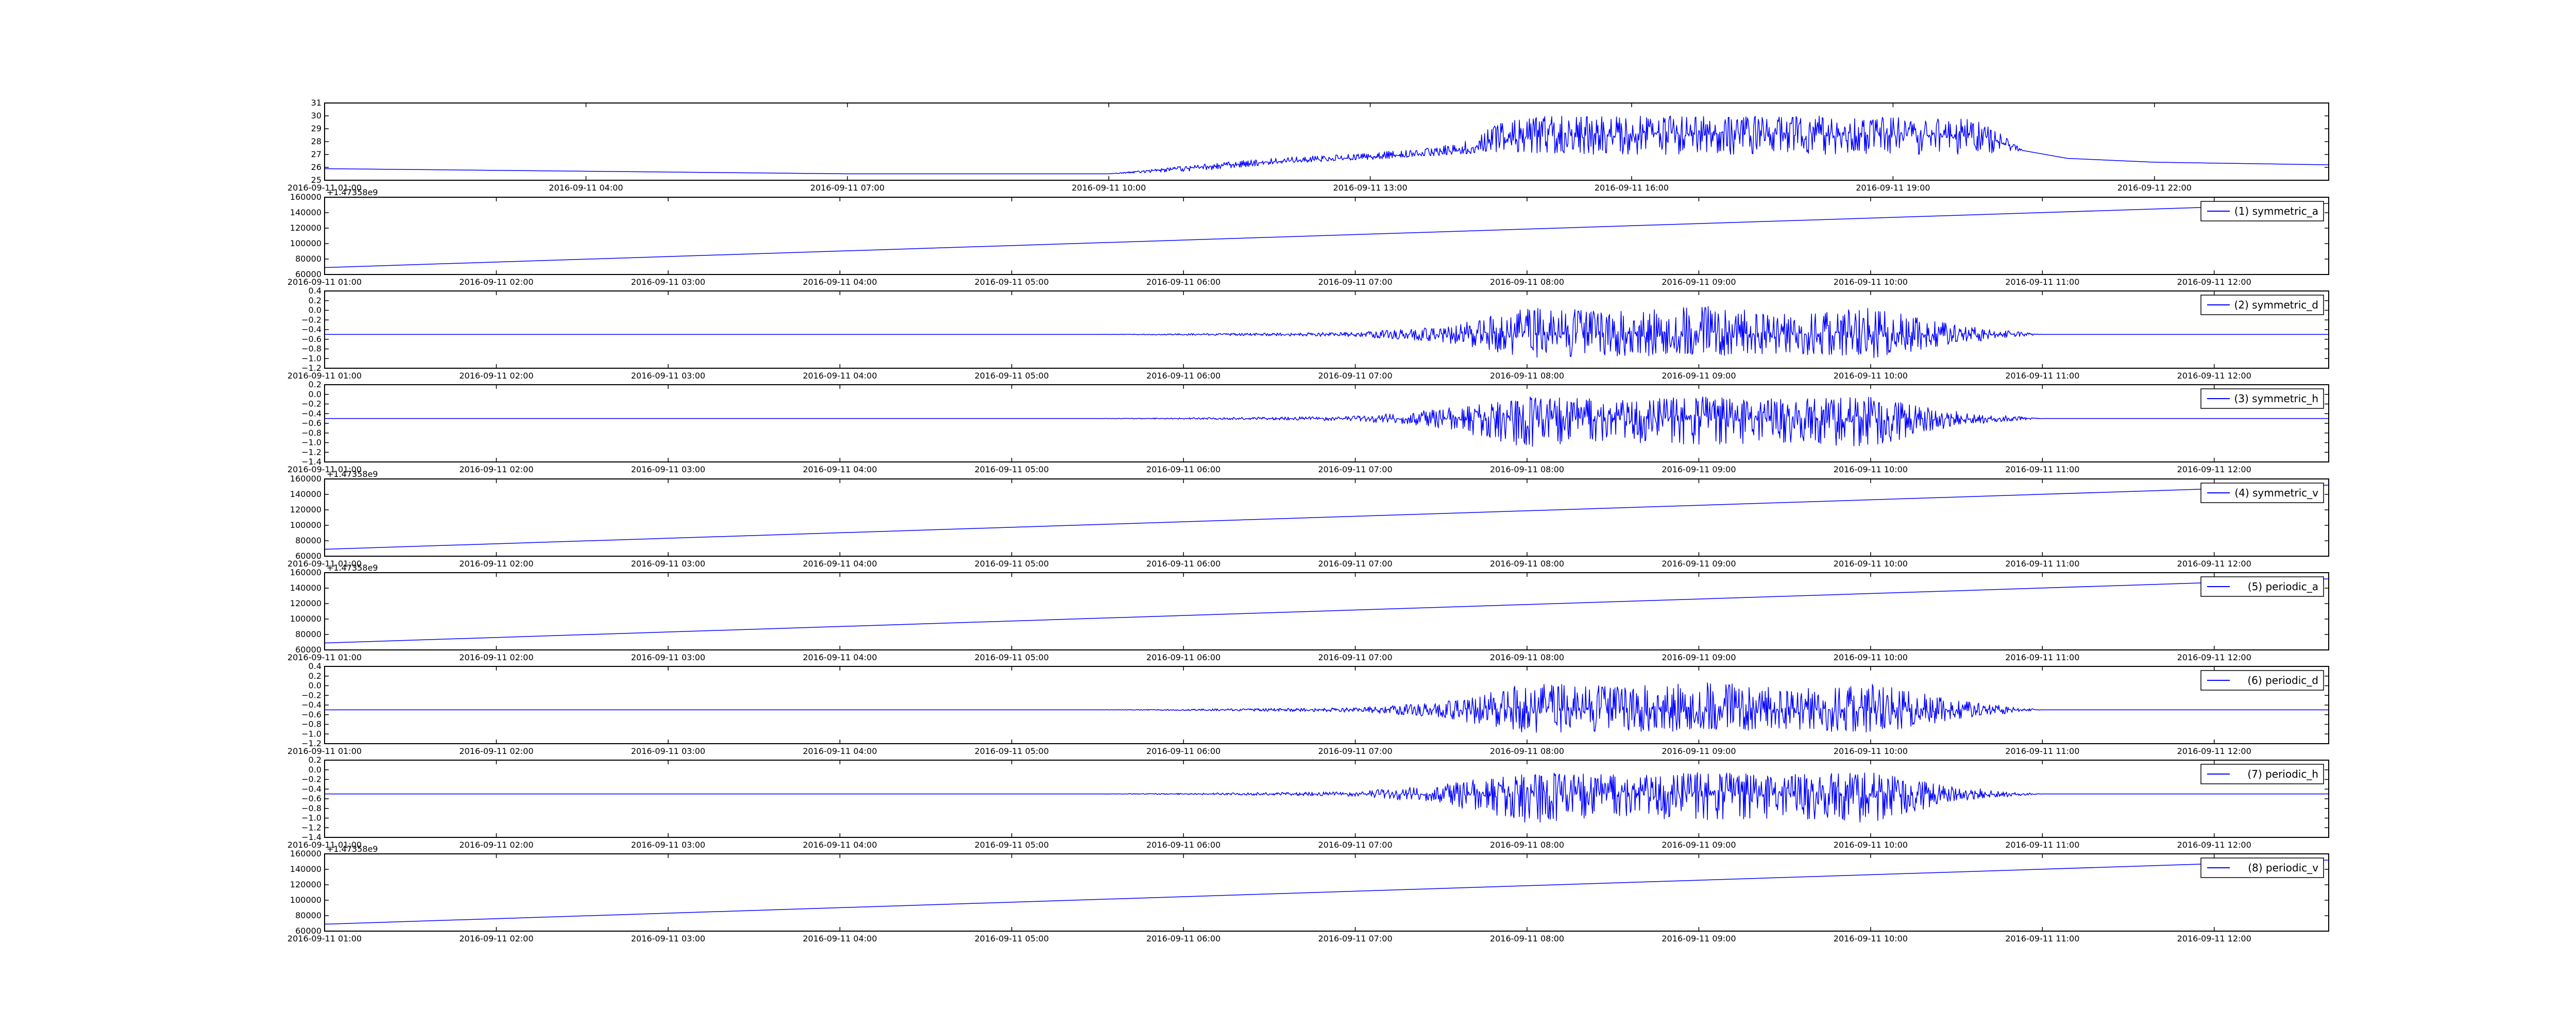  I want to click on legend-label: (4) symmetric_v, so click(2276, 493).